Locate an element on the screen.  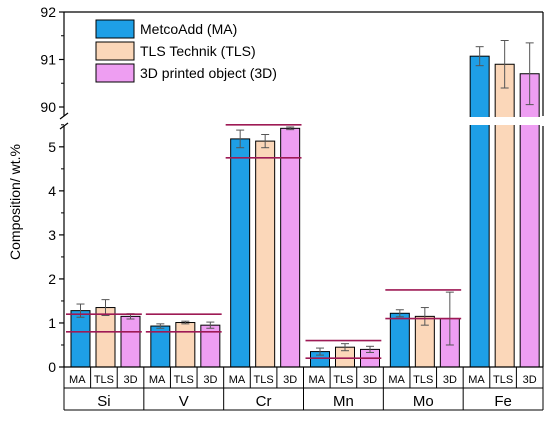
legend-label: MetcoAdd (MA) is located at coordinates (188, 29).